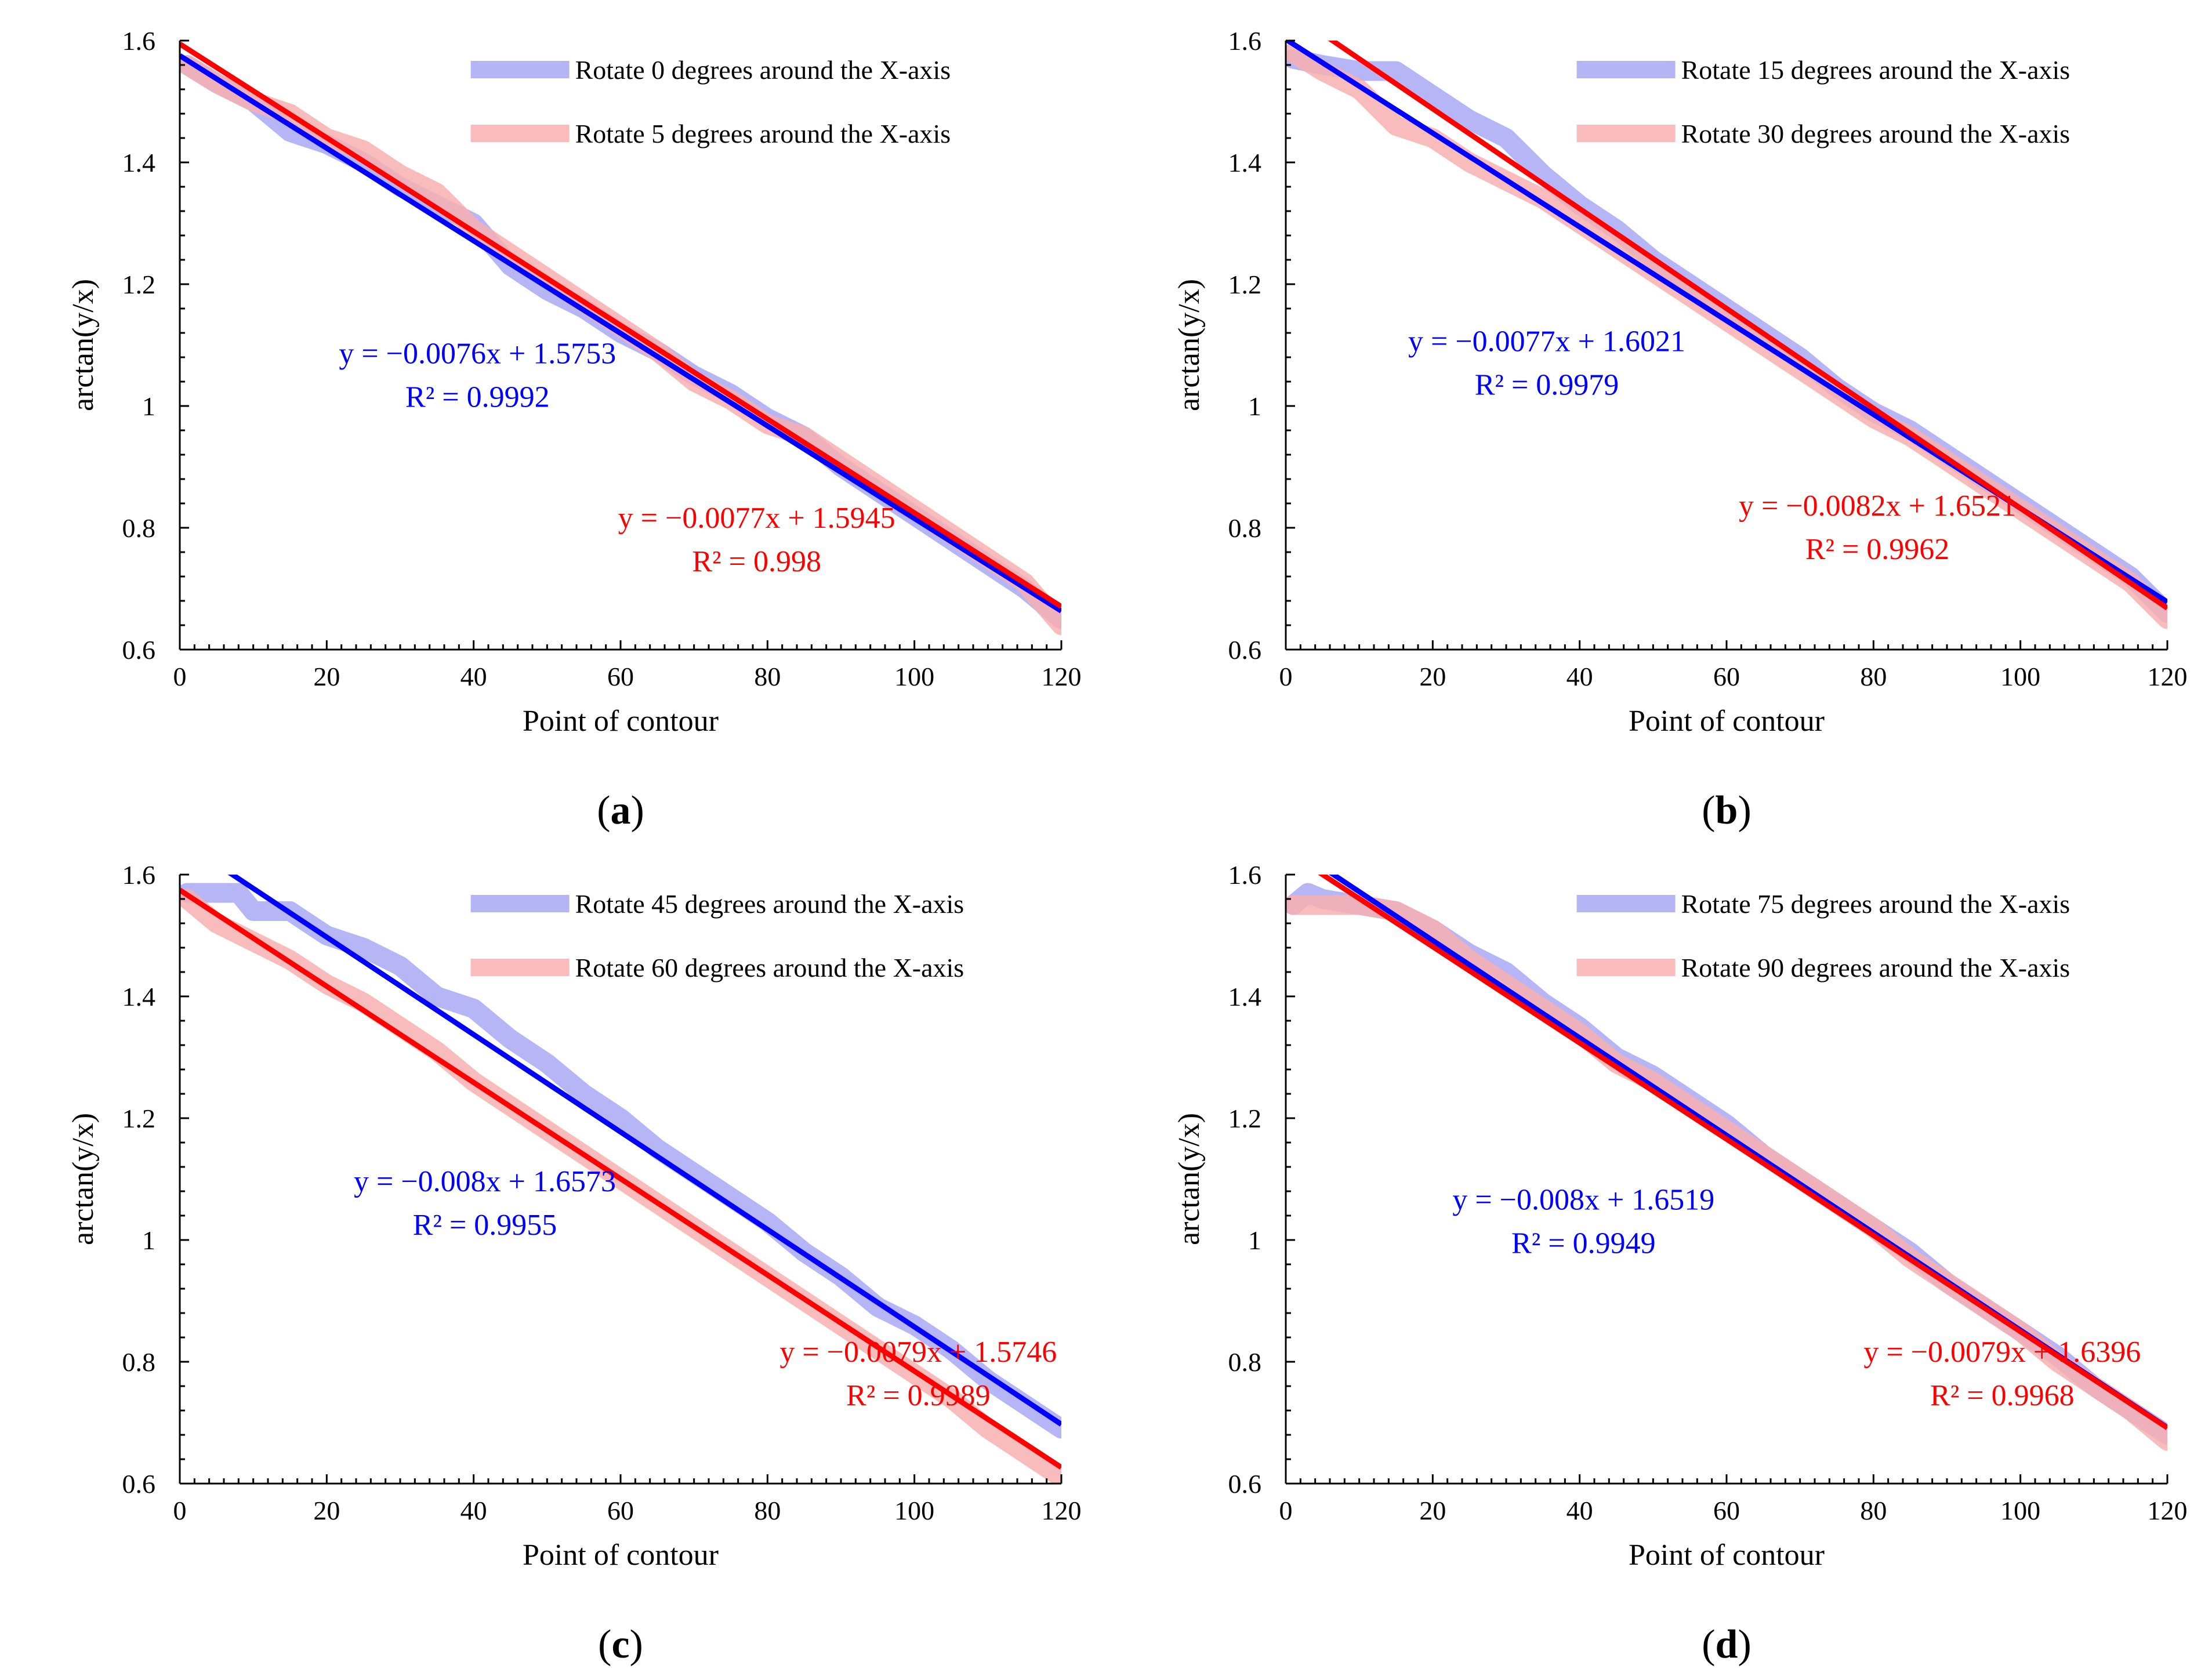 The width and height of the screenshot is (2212, 1668). I want to click on panel-label-letter: a, so click(621, 810).